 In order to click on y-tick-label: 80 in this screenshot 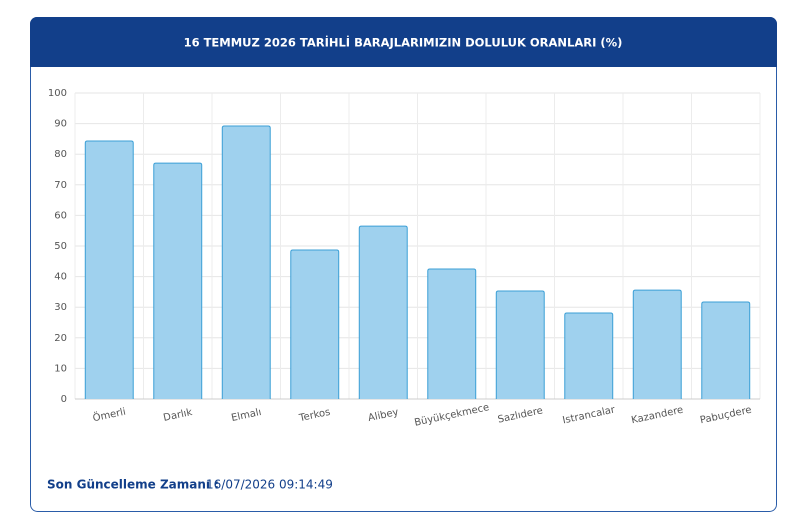, I will do `click(60, 154)`.